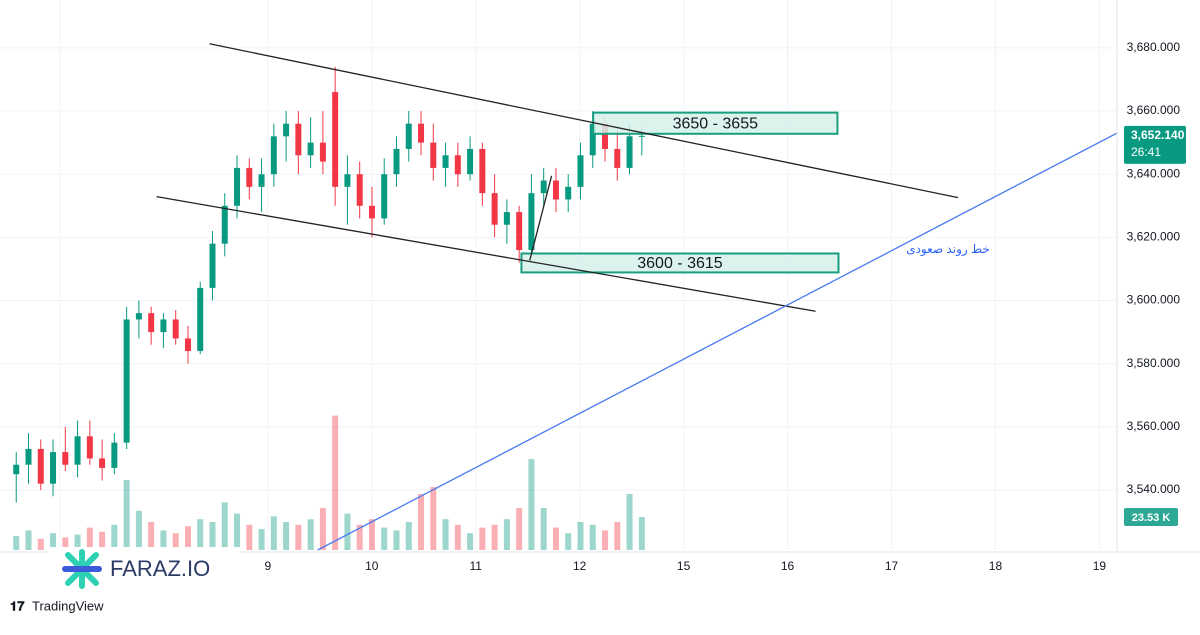 This screenshot has width=1200, height=635. I want to click on last-volume-label: 23.53 K, so click(1151, 518).